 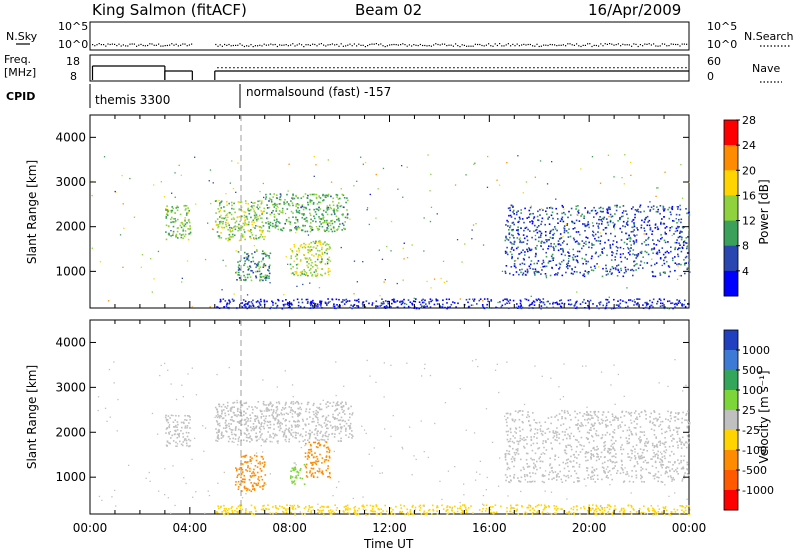 What do you see at coordinates (70, 137) in the screenshot?
I see `y-tick-label: 4000` at bounding box center [70, 137].